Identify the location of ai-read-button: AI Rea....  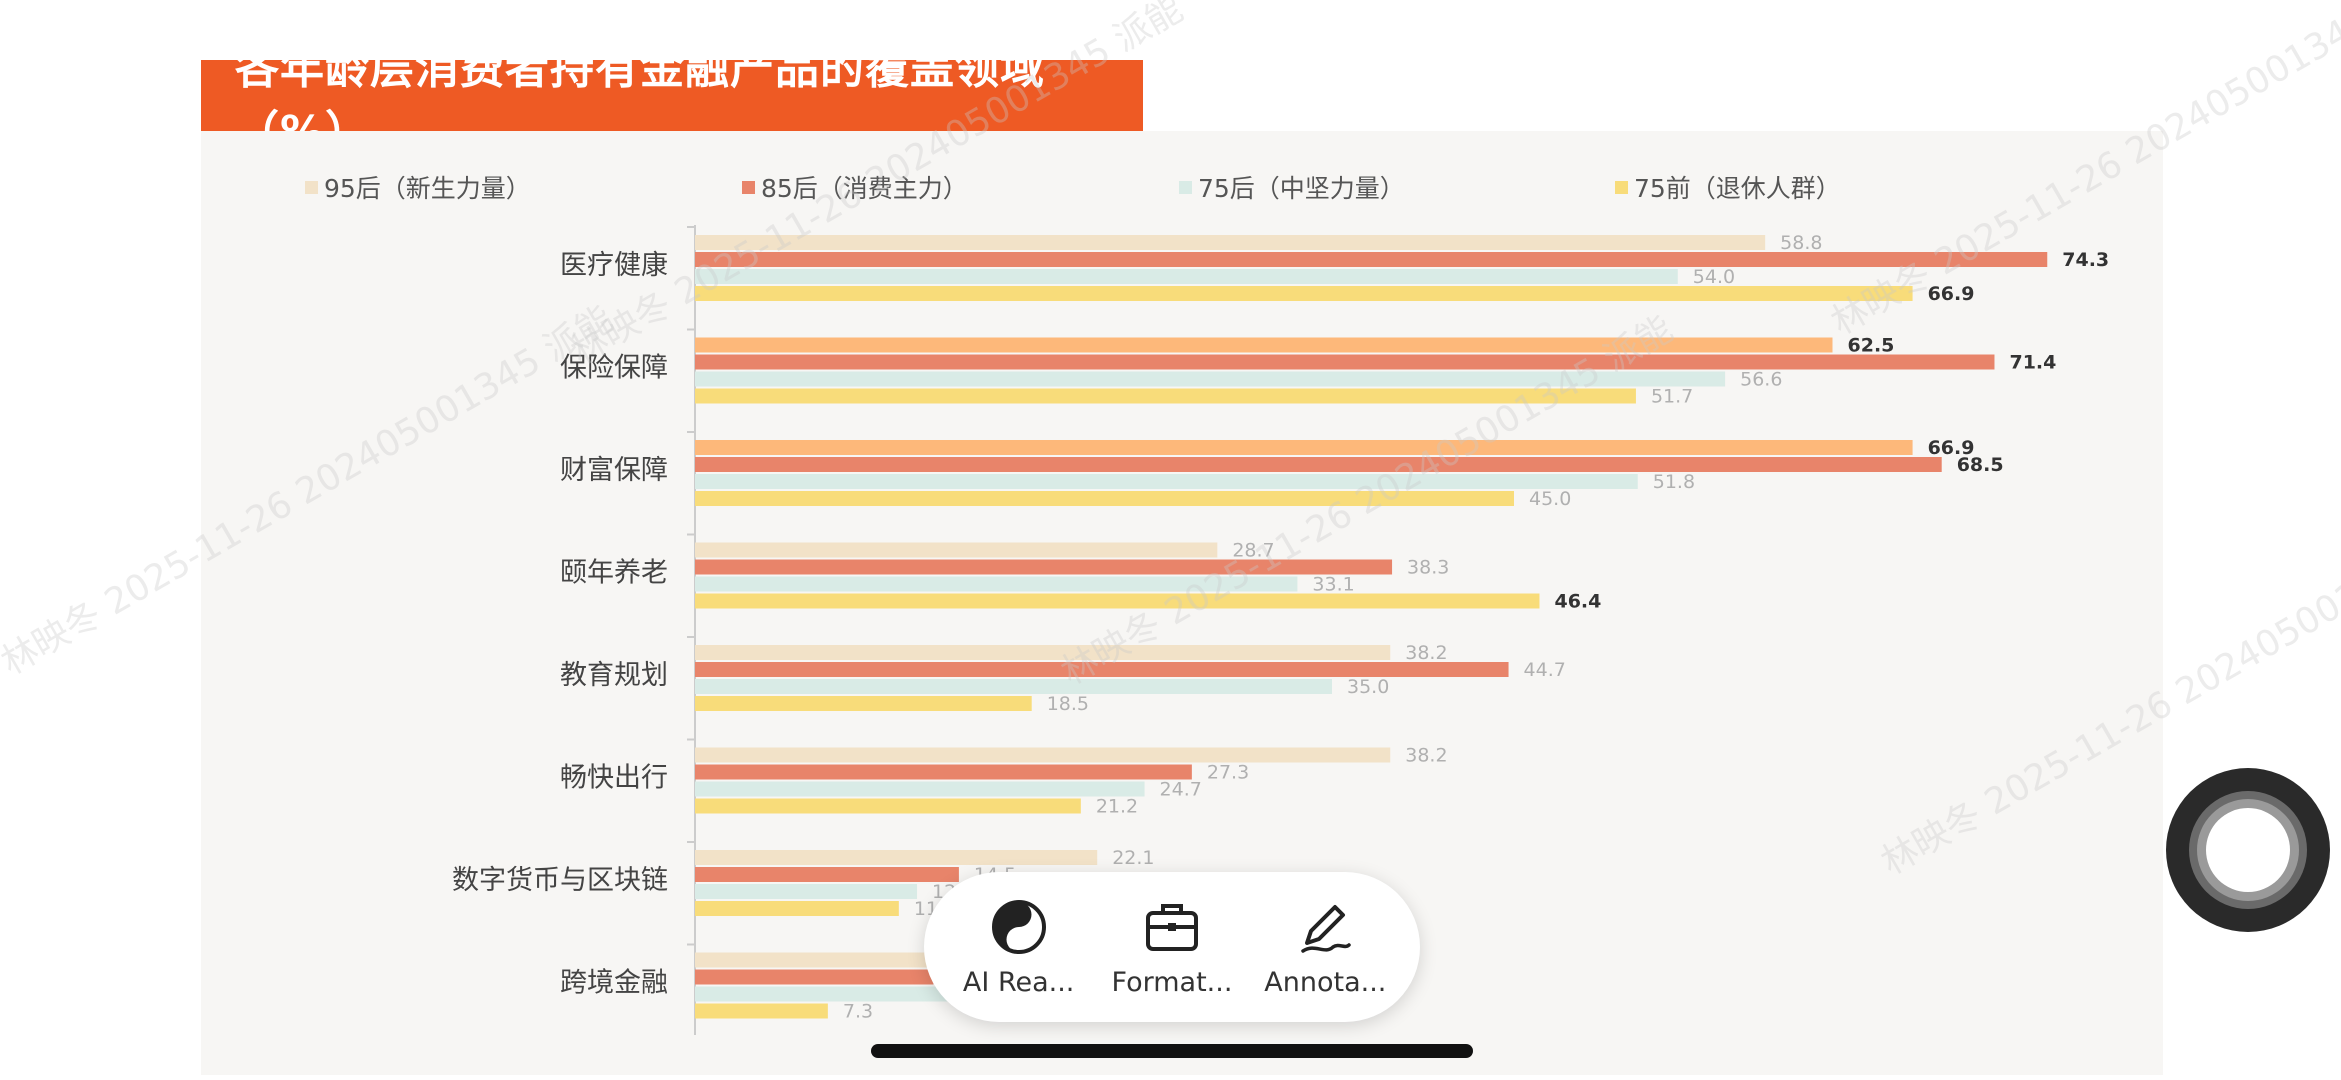
(1019, 947).